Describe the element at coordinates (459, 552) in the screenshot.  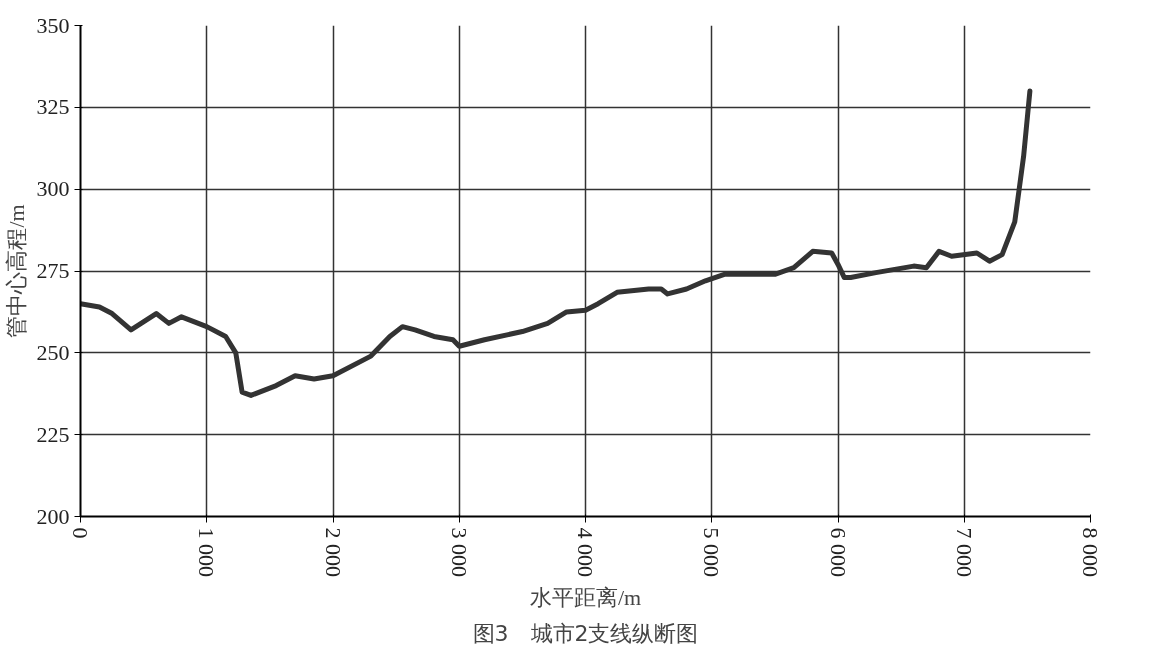
I see `x-tick-label: 3 000` at that location.